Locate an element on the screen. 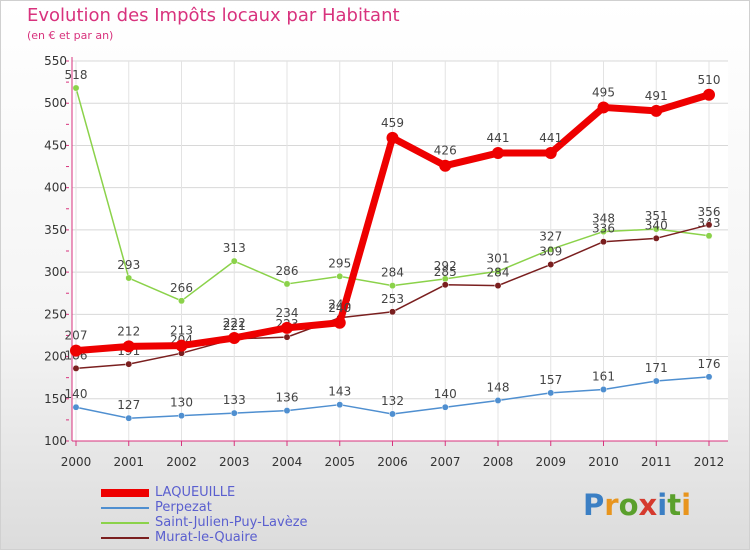 This screenshot has width=750, height=551. chart-title: Evolution des Impôts locaux par Habitant is located at coordinates (213, 15).